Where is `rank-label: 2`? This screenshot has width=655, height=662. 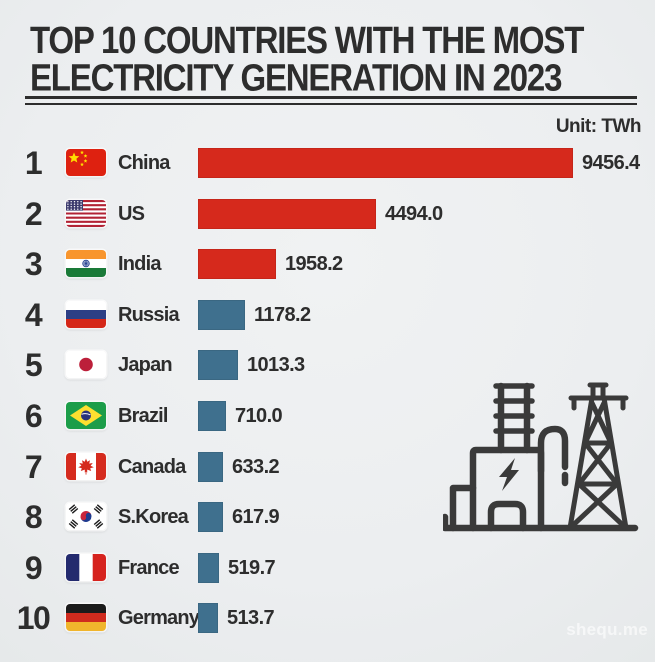
rank-label: 2 is located at coordinates (33, 213).